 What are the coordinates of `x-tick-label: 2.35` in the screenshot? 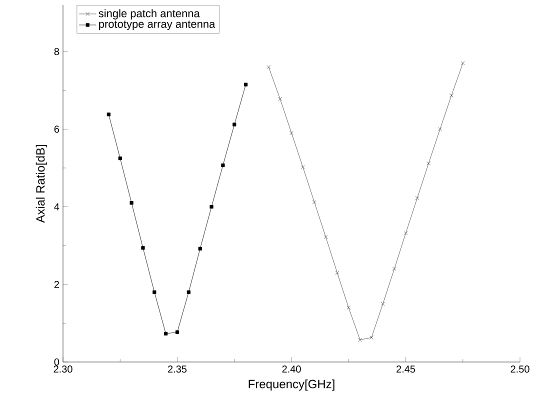 It's located at (177, 369).